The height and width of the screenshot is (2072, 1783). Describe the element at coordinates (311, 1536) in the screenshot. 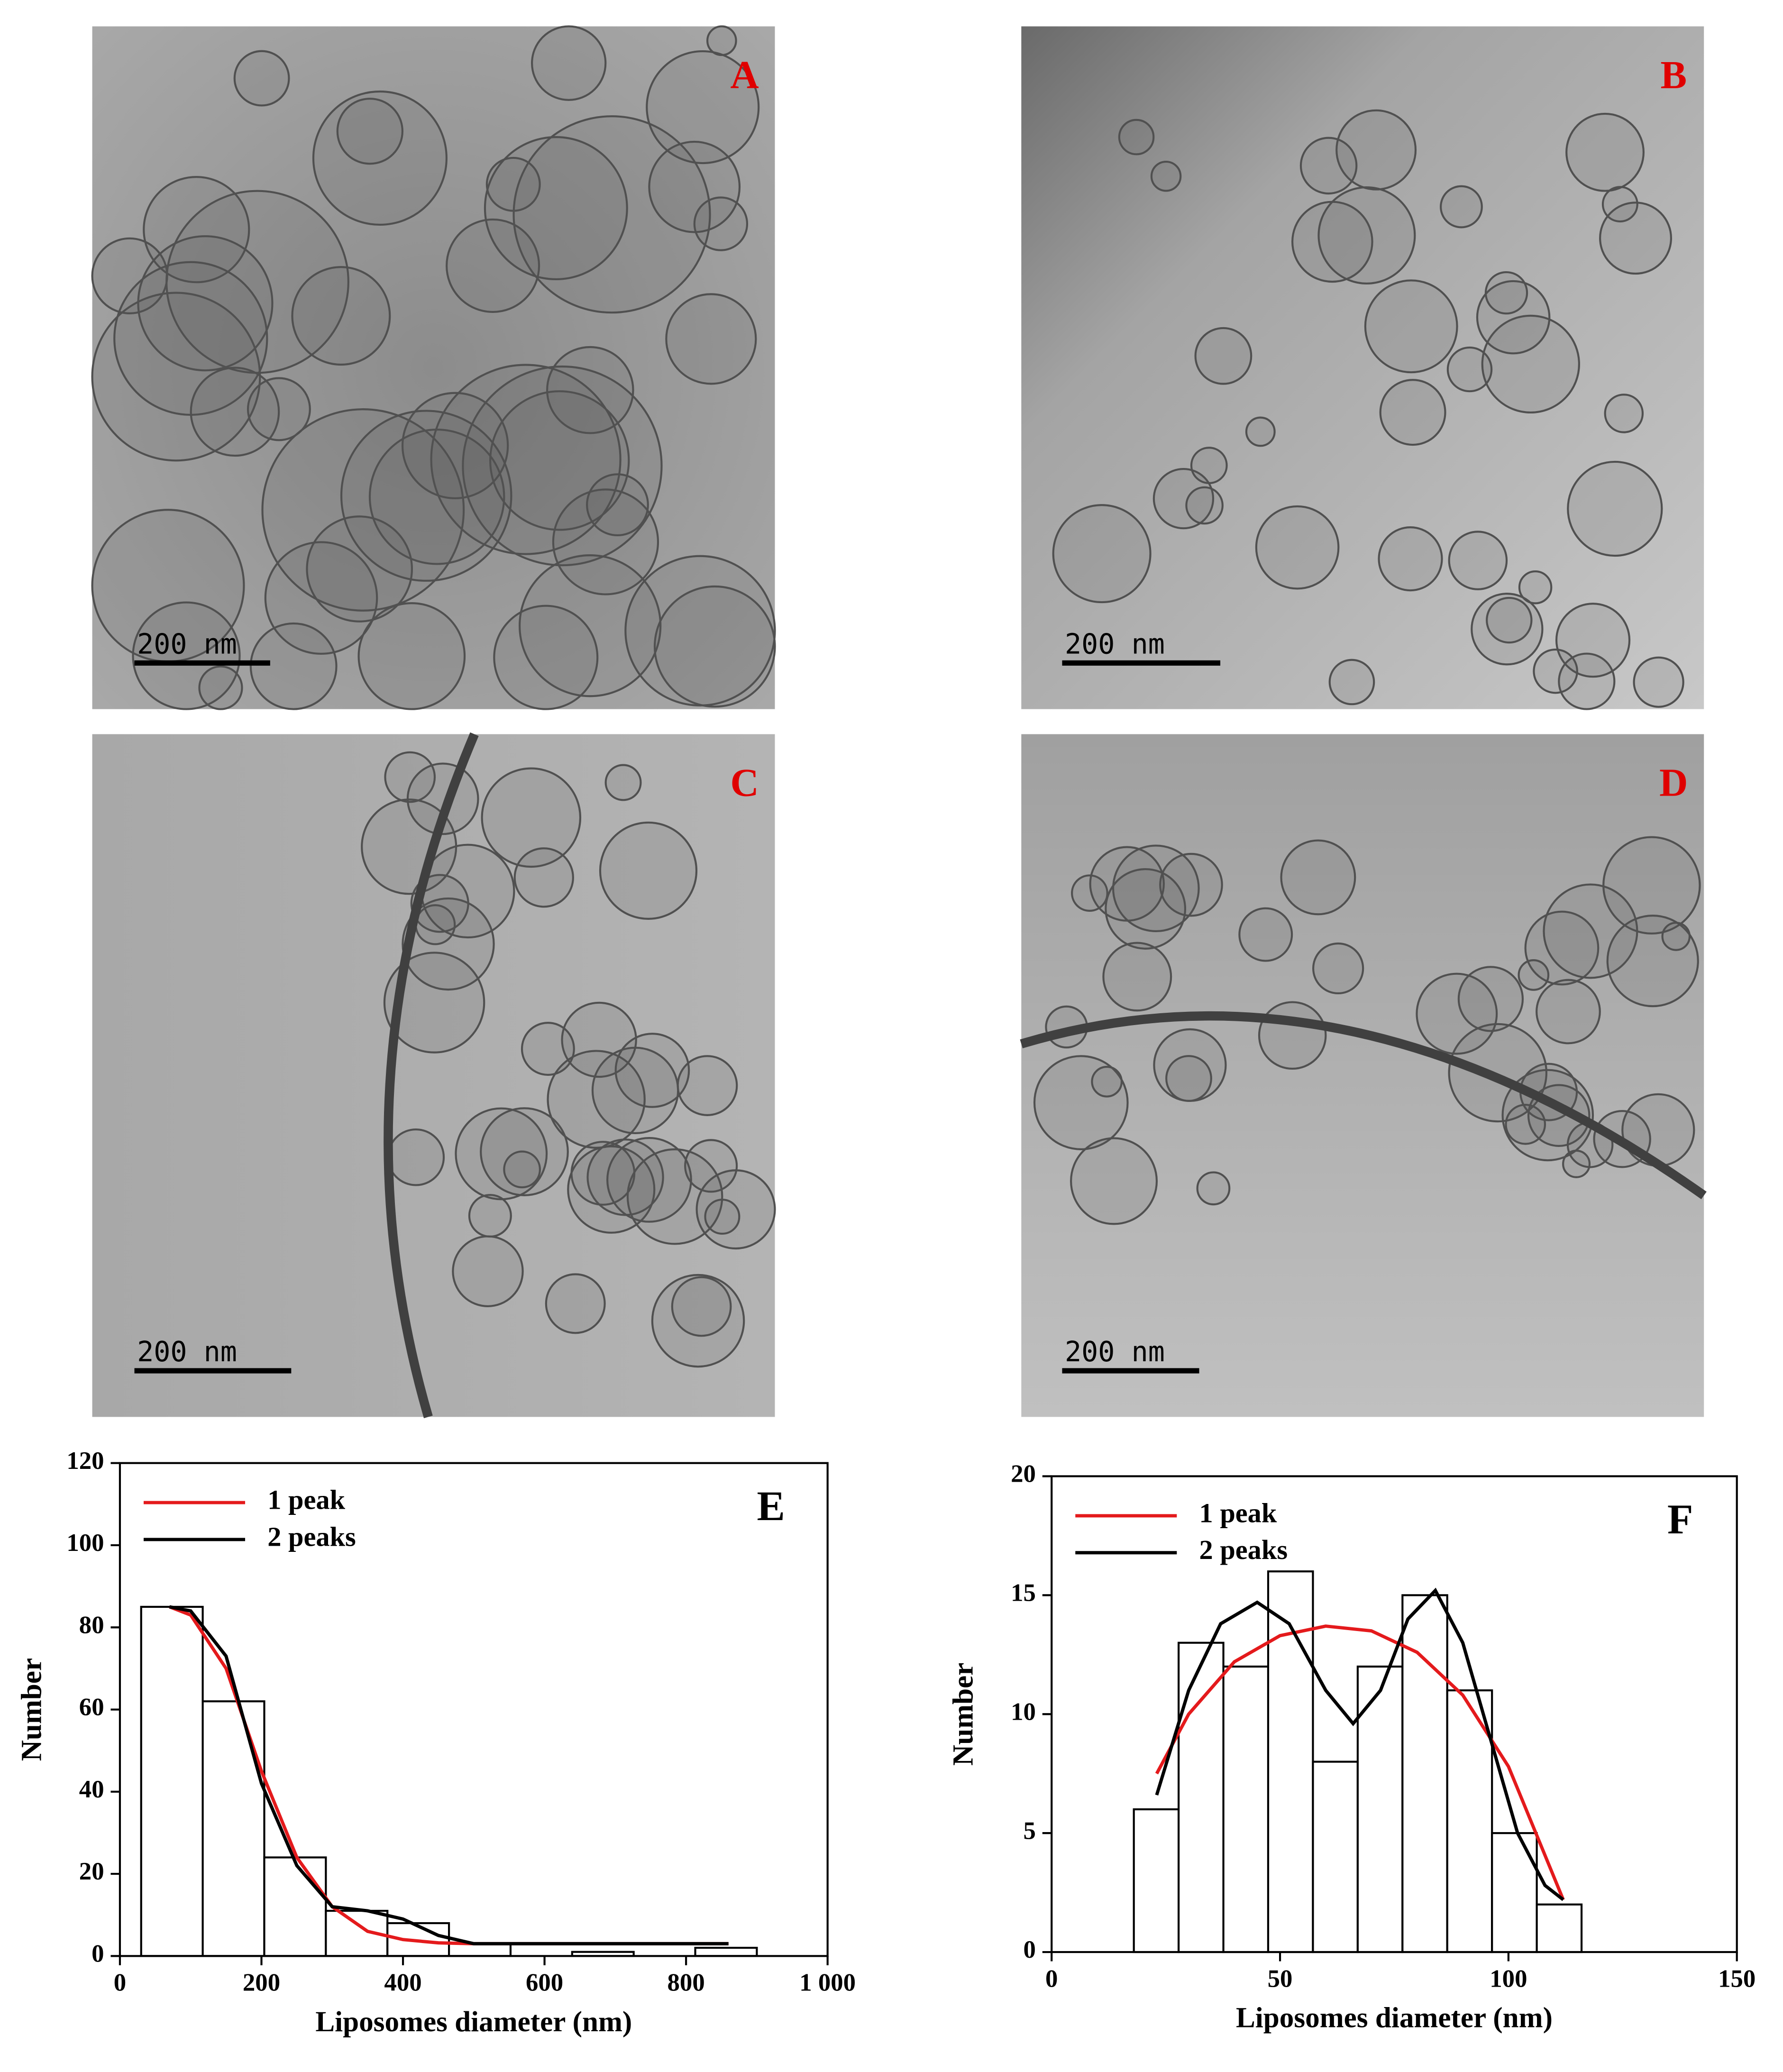

I see `legend-label: 2 peaks` at that location.